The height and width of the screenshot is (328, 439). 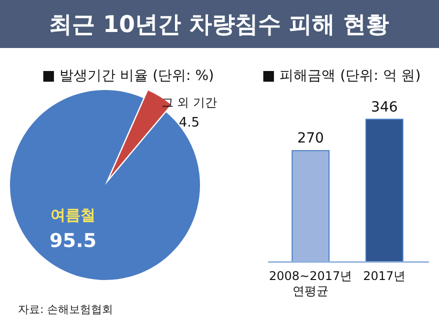 I want to click on data-label: 346, so click(x=384, y=107).